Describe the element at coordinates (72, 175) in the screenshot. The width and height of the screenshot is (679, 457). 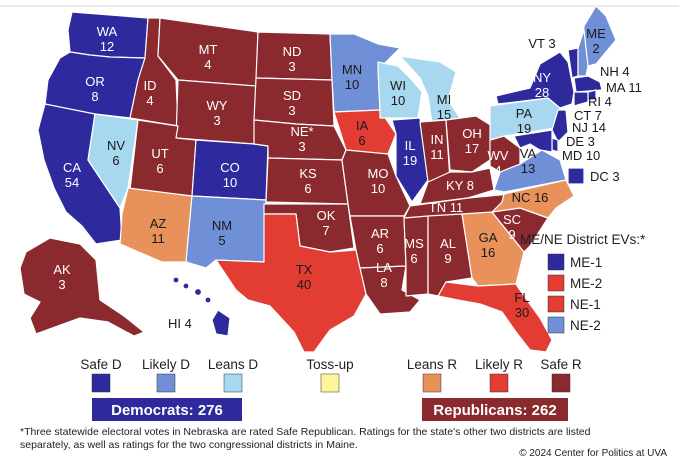
I see `label-CA: CA 54` at that location.